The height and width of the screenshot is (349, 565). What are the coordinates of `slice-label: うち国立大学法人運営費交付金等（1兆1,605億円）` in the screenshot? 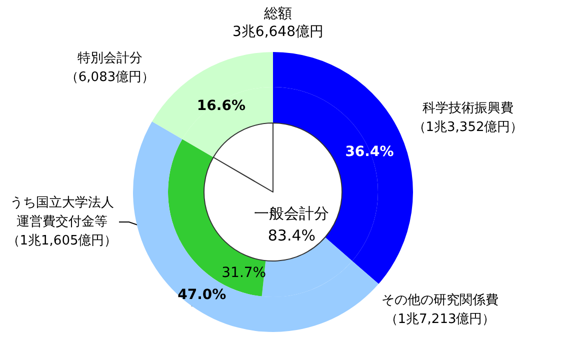 It's located at (62, 221).